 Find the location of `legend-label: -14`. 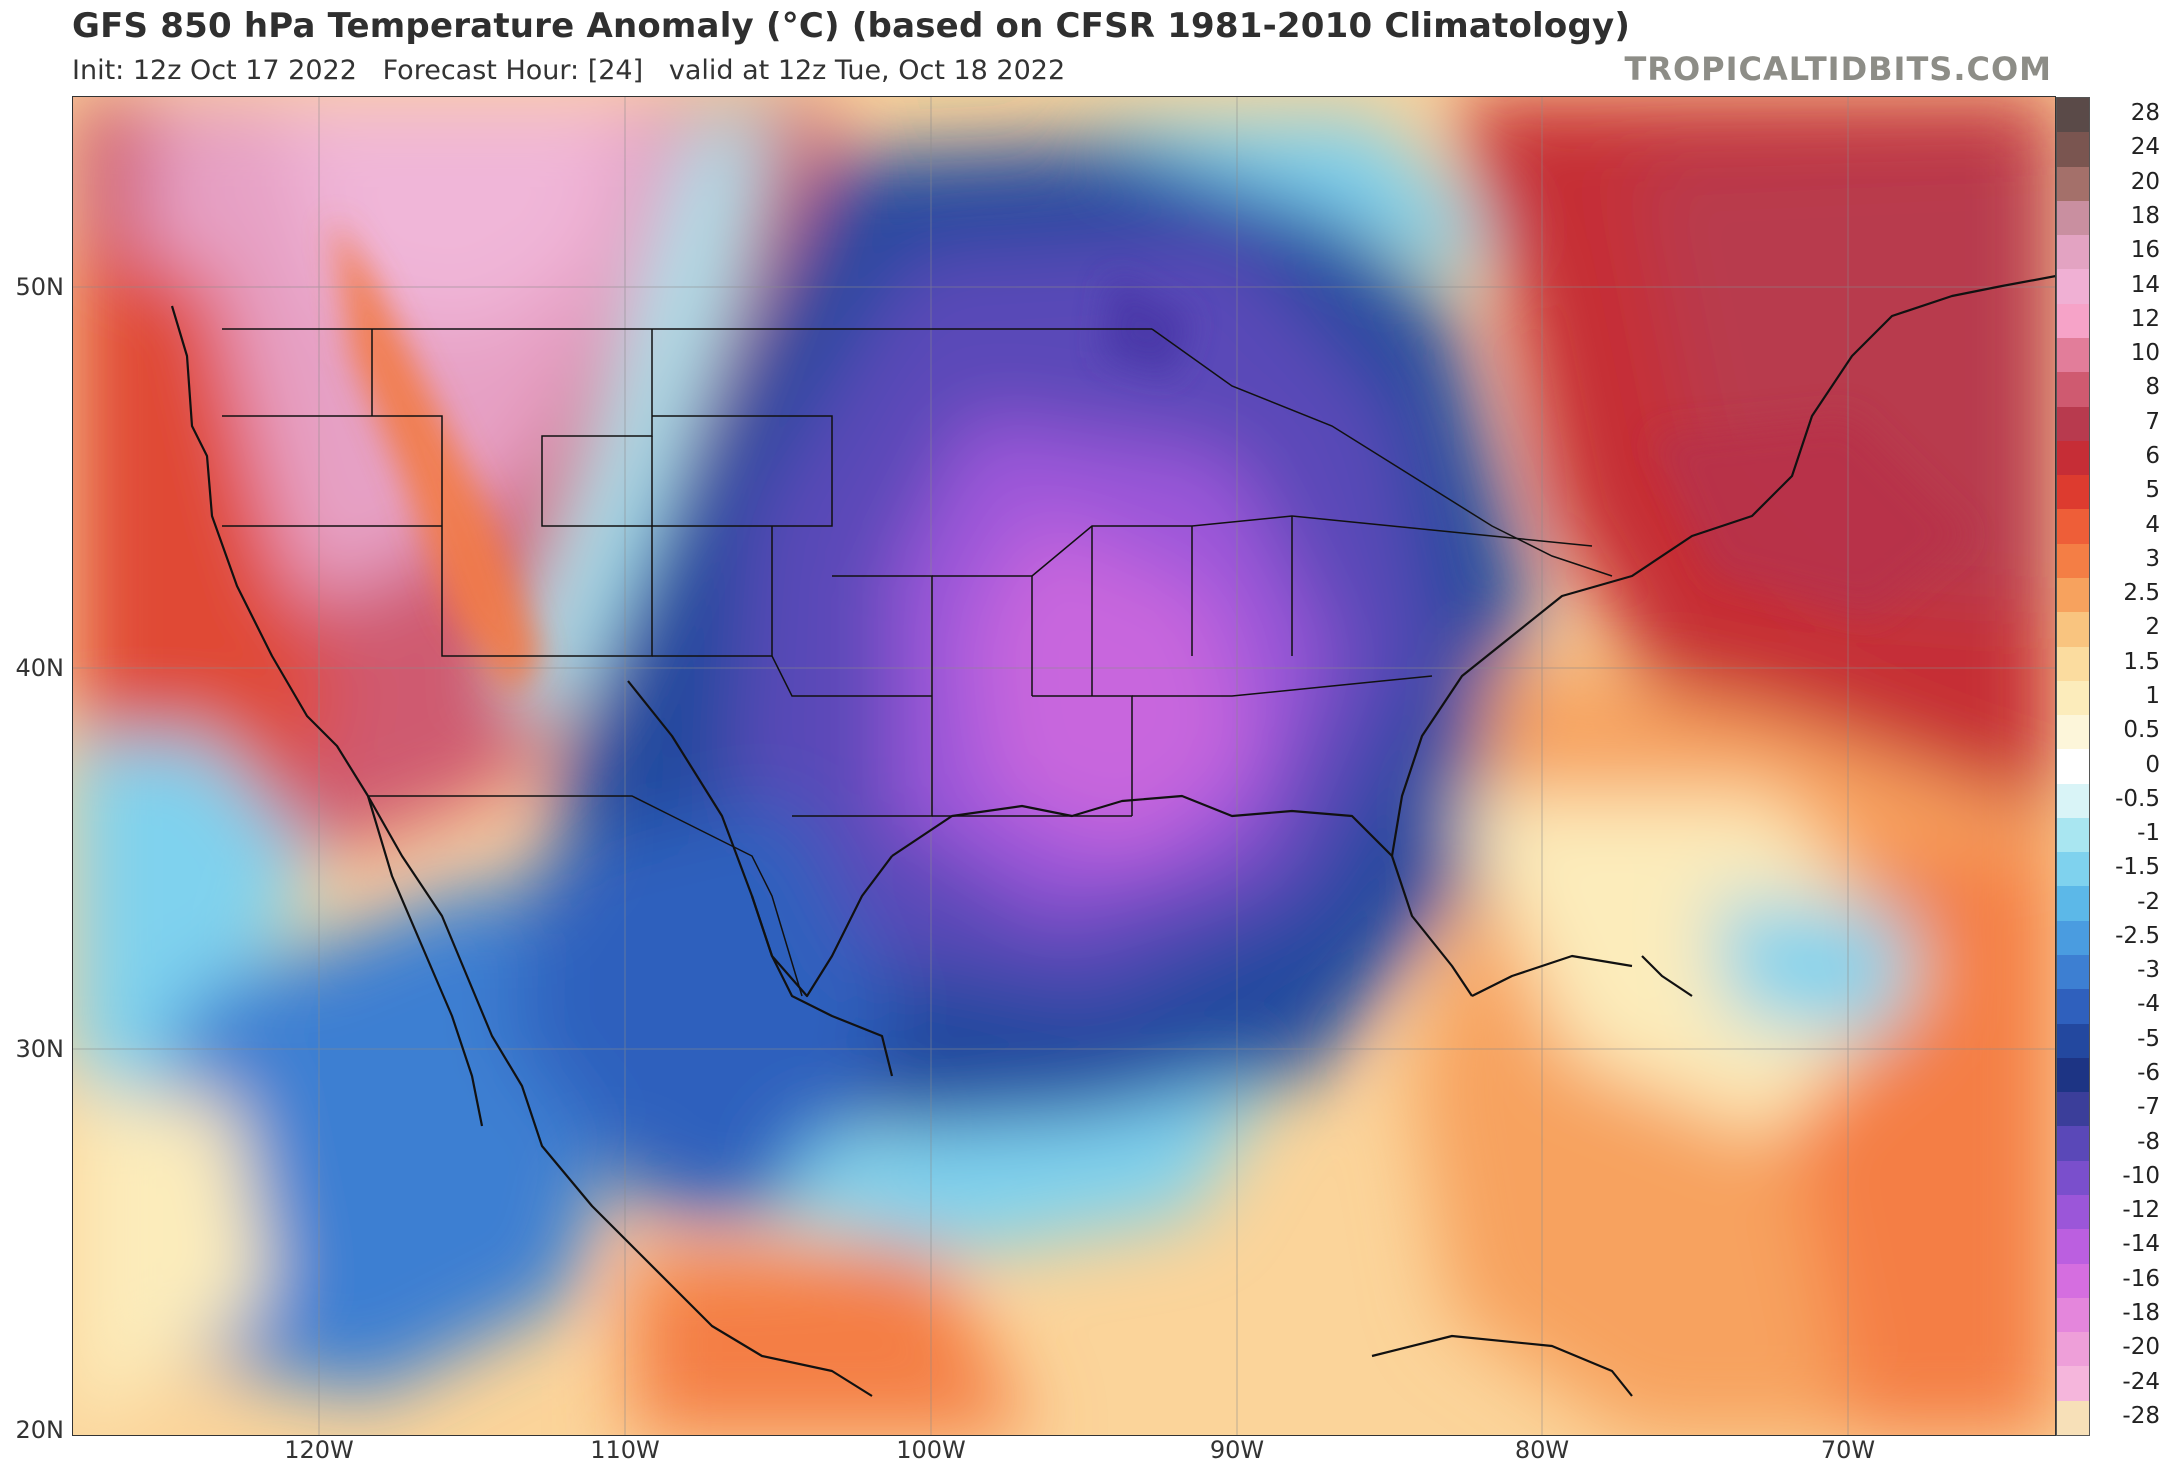

legend-label: -14 is located at coordinates (2141, 1244).